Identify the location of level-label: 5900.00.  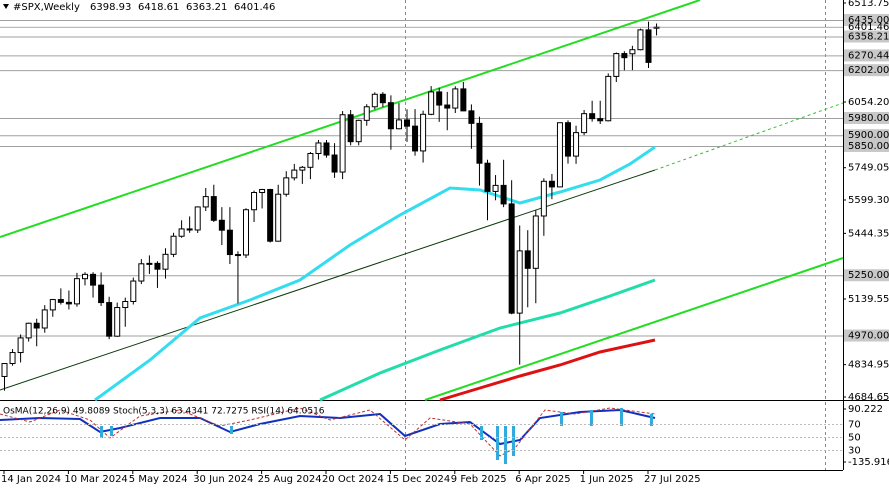
(868, 135).